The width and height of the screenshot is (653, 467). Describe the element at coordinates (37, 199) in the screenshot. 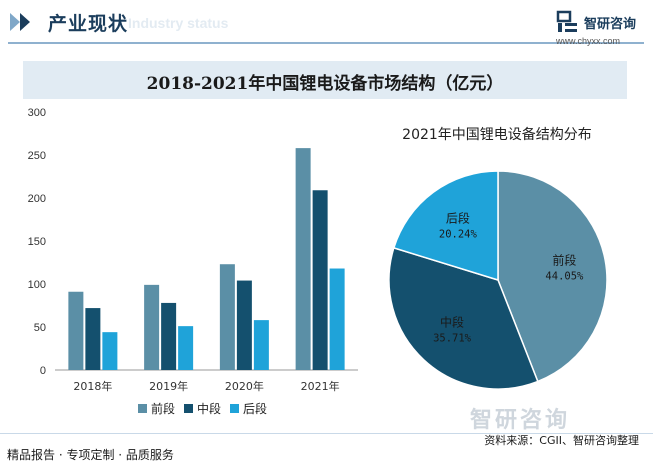

I see `y-tick-label: 200` at that location.